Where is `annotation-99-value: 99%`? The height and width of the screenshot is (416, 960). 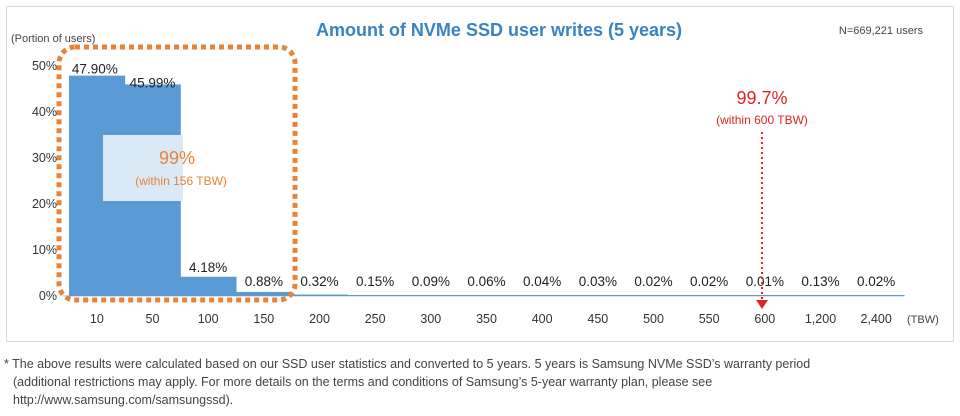 annotation-99-value: 99% is located at coordinates (177, 158).